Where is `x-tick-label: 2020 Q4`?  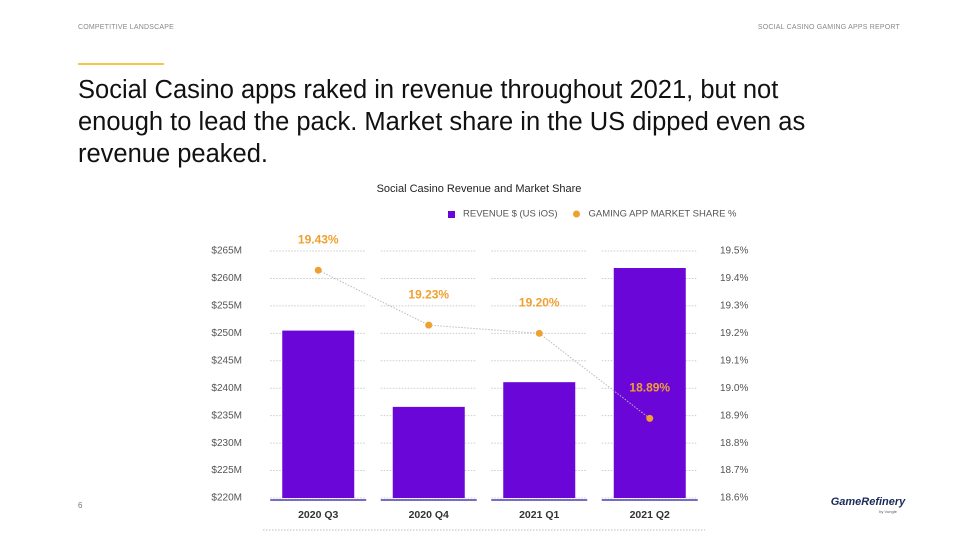
x-tick-label: 2020 Q4 is located at coordinates (429, 515).